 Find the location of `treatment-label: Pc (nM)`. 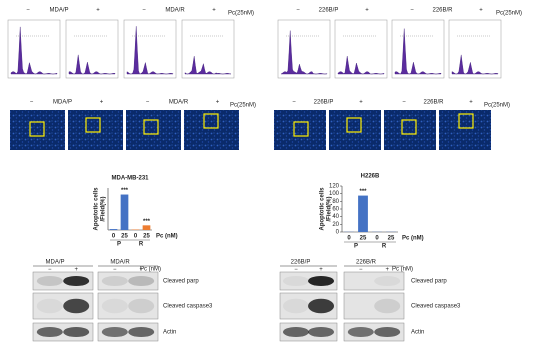

treatment-label: Pc (nM) is located at coordinates (402, 270).